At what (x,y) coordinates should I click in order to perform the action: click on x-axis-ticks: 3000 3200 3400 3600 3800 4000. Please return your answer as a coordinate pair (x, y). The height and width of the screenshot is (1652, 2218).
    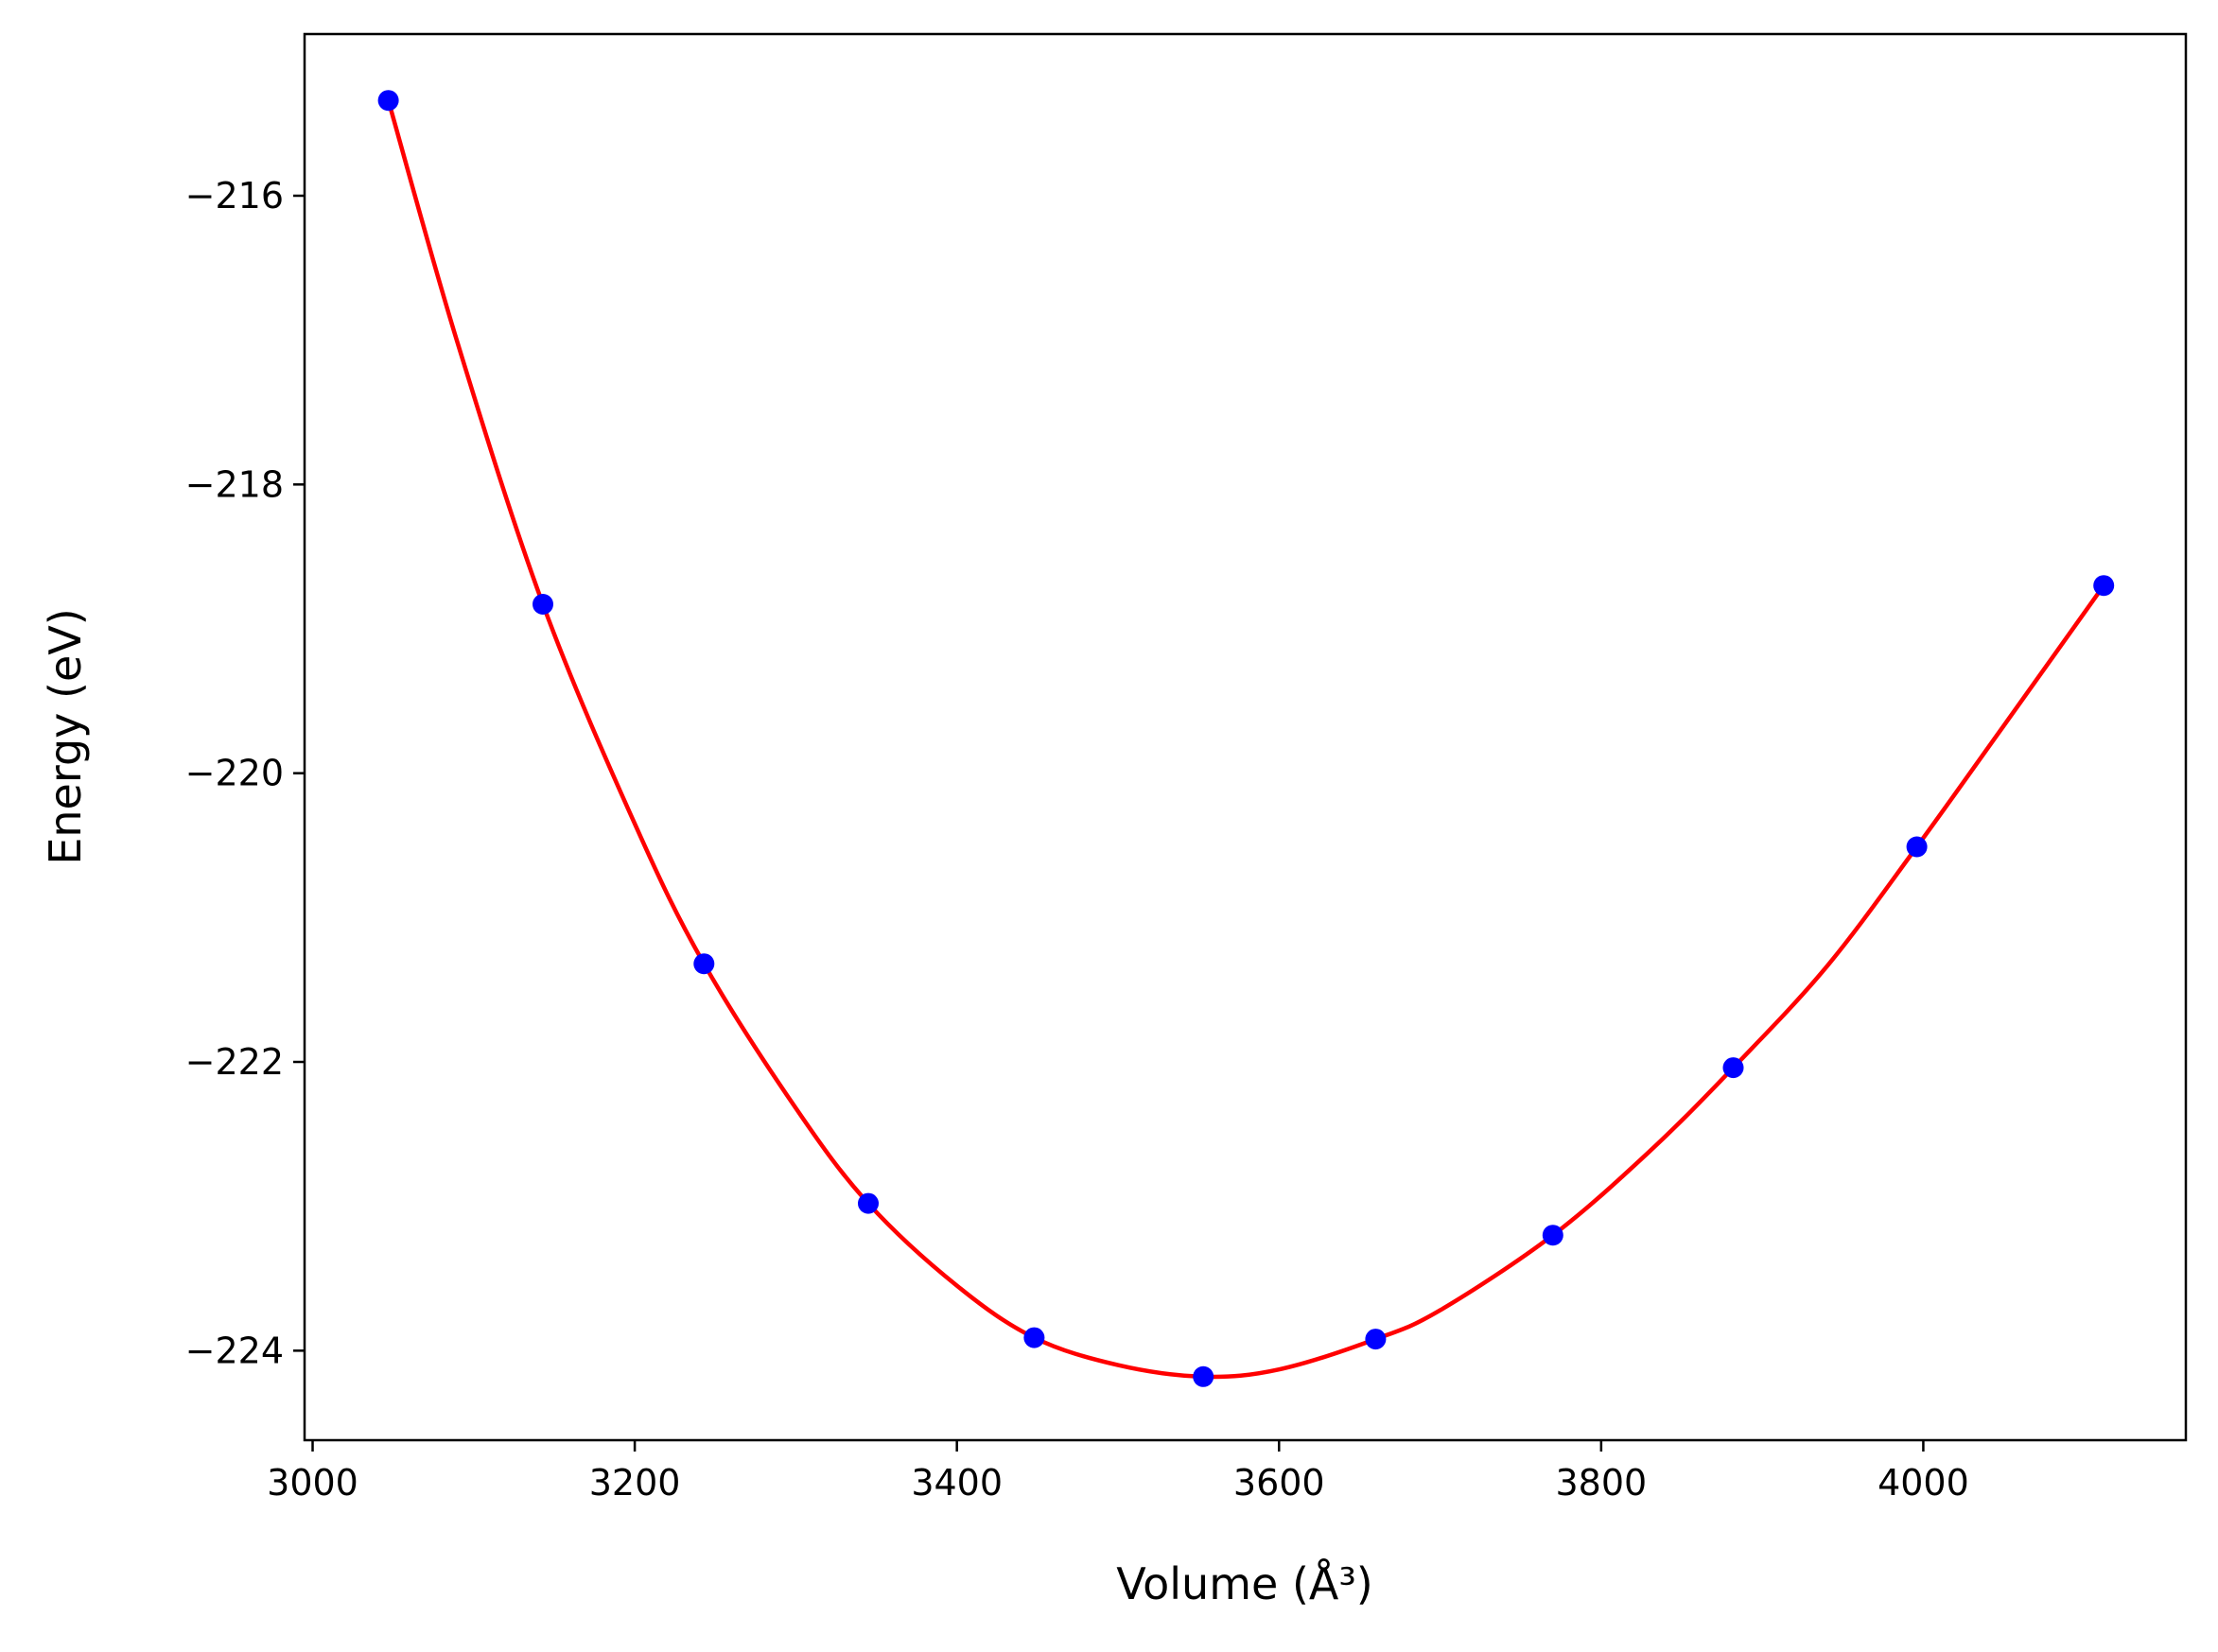
    Looking at the image, I should click on (1118, 1472).